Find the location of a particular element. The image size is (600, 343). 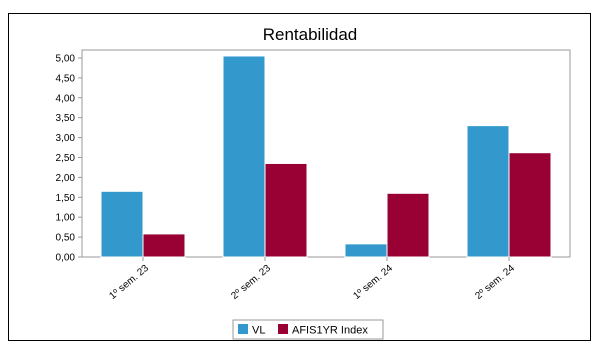

y-tick-label: 3,50 is located at coordinates (66, 118).